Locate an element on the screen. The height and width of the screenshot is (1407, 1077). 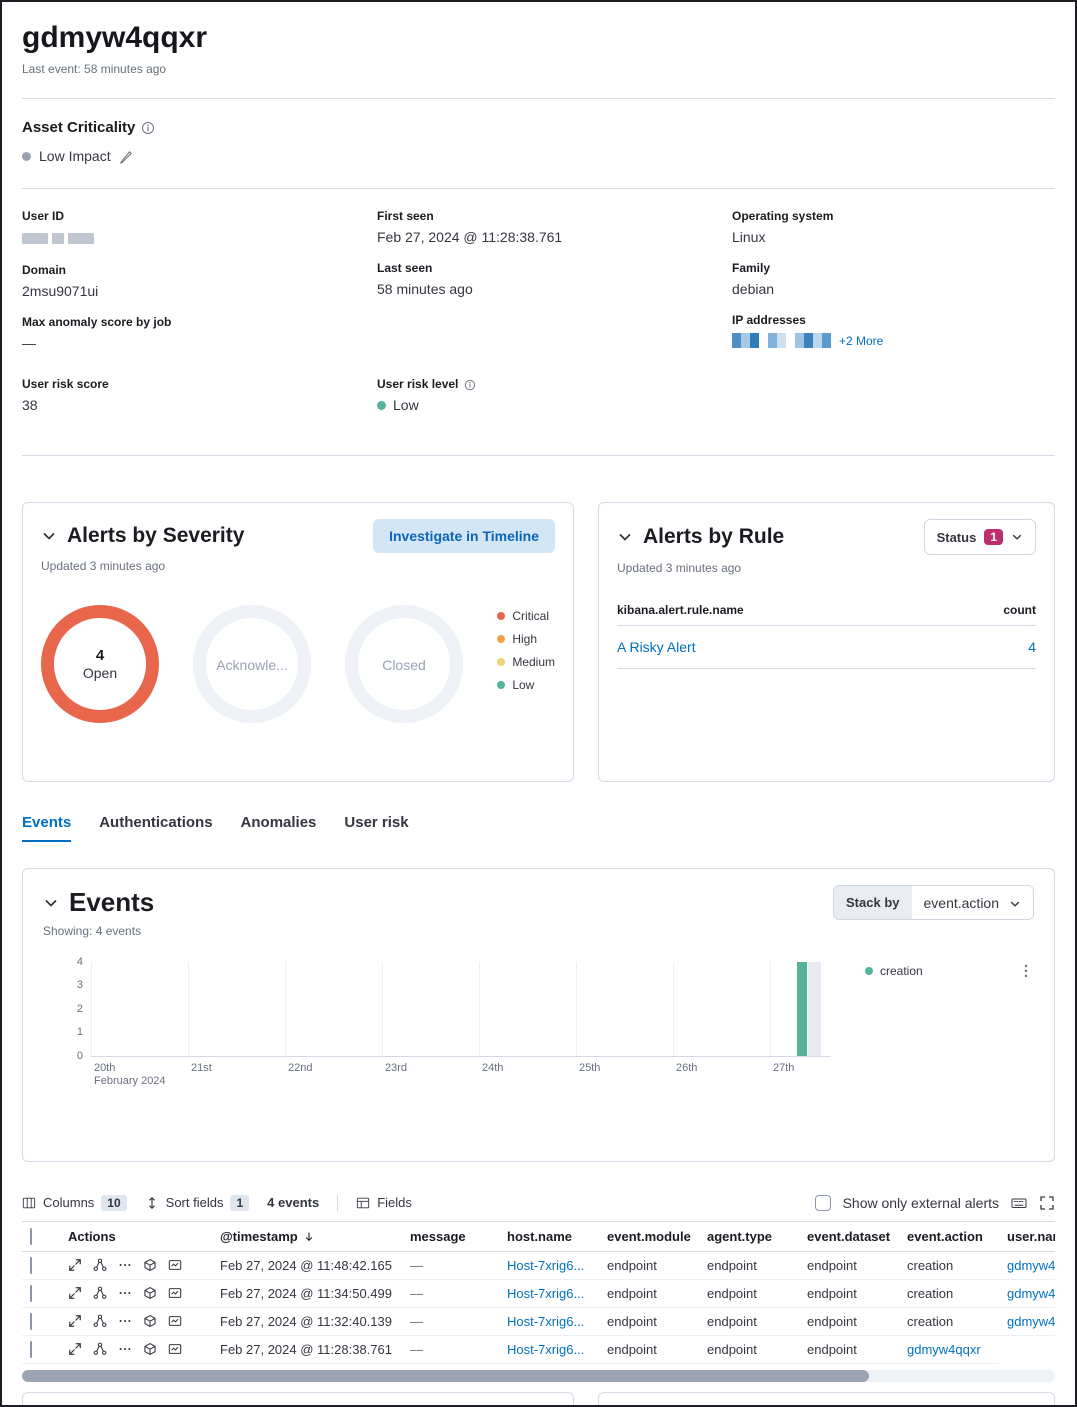
donut-open: 4 Open is located at coordinates (100, 664).